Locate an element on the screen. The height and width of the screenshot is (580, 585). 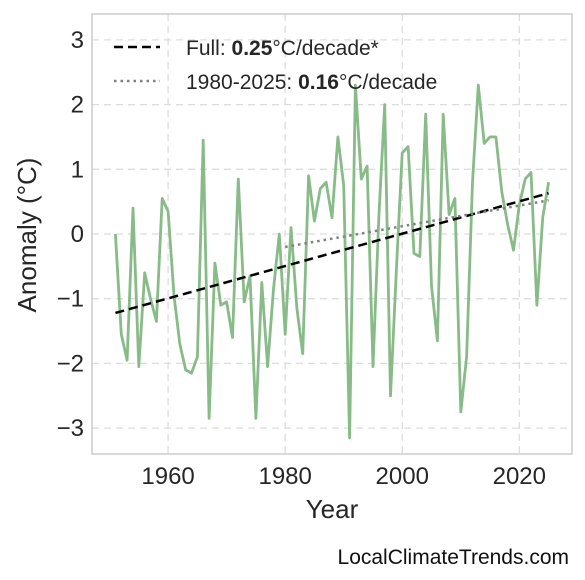
x-tick-labels: 1960 1980 2000 2020 is located at coordinates (343, 476).